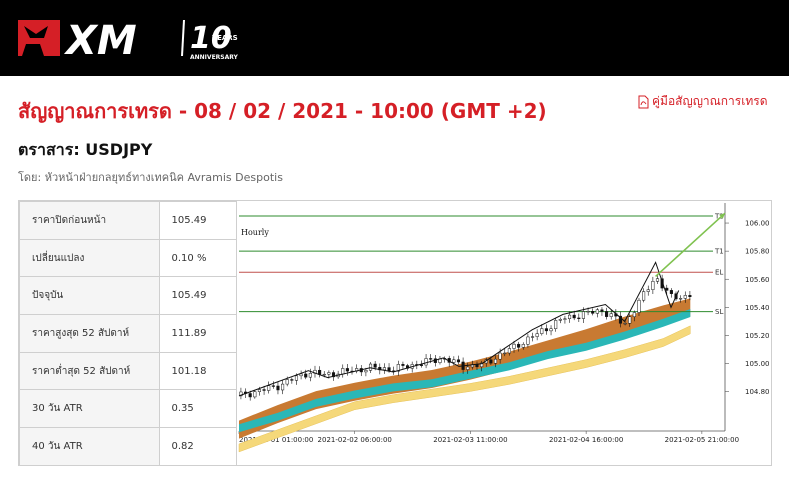  I want to click on xm-logo: XM 10 YEARS ANNIVERSARY, so click(134, 38).